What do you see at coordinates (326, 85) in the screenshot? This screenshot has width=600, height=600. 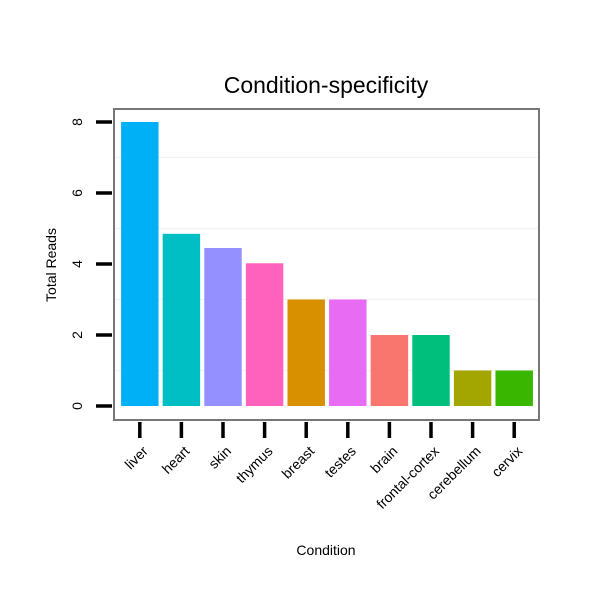 I see `chart-title: Condition-specificity` at bounding box center [326, 85].